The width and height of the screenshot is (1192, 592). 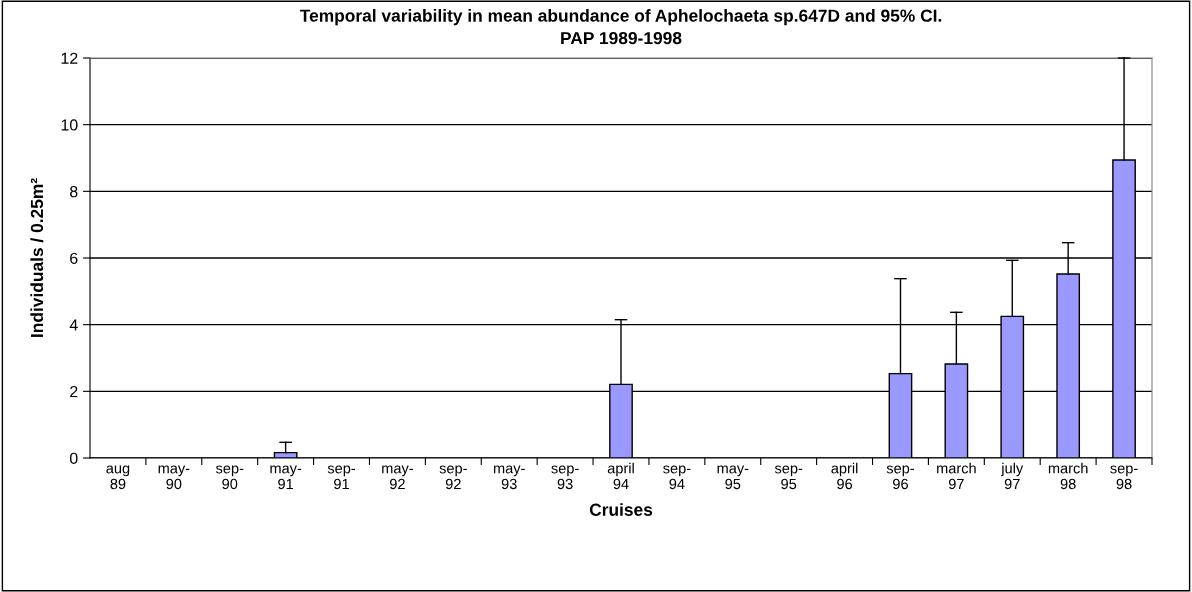 What do you see at coordinates (74, 391) in the screenshot?
I see `y-tick-label: 2` at bounding box center [74, 391].